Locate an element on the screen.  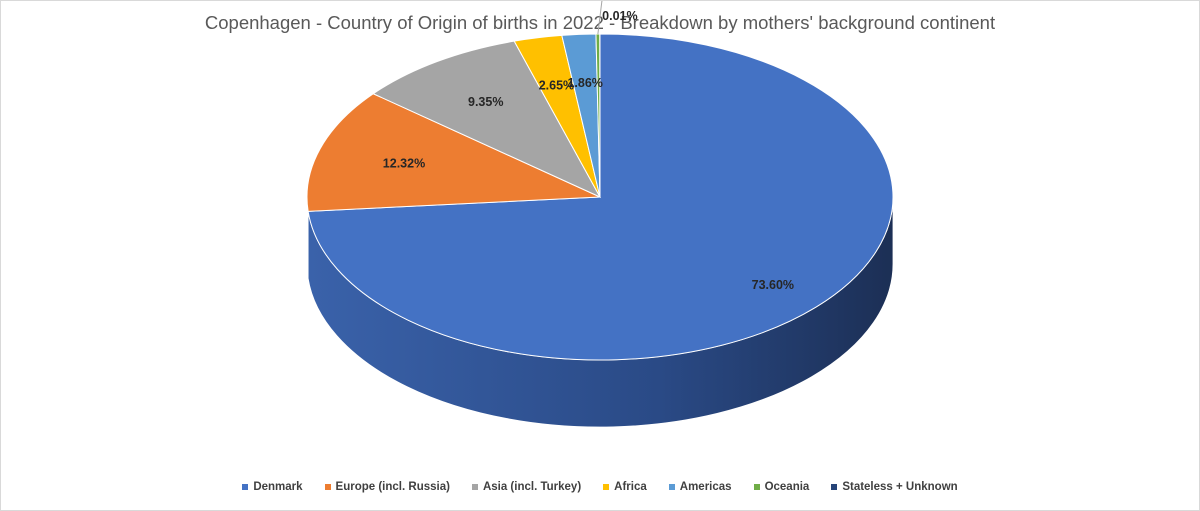
legend-item-americas: Americas is located at coordinates (700, 487).